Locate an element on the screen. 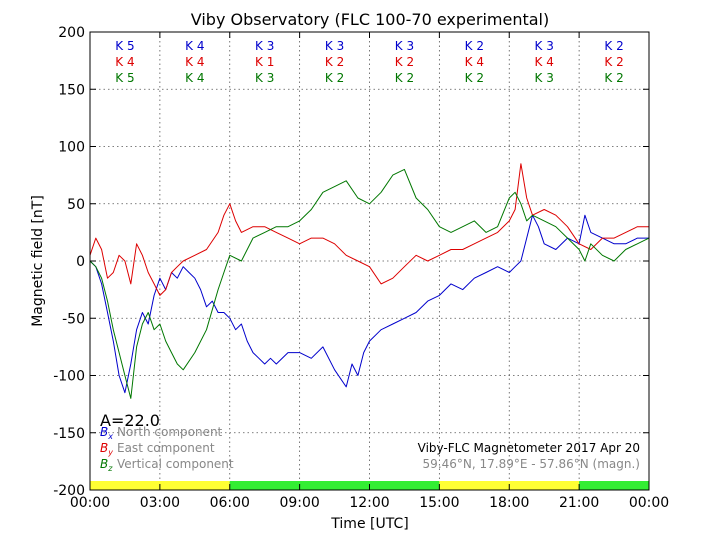  legend-subscript: z is located at coordinates (110, 468).